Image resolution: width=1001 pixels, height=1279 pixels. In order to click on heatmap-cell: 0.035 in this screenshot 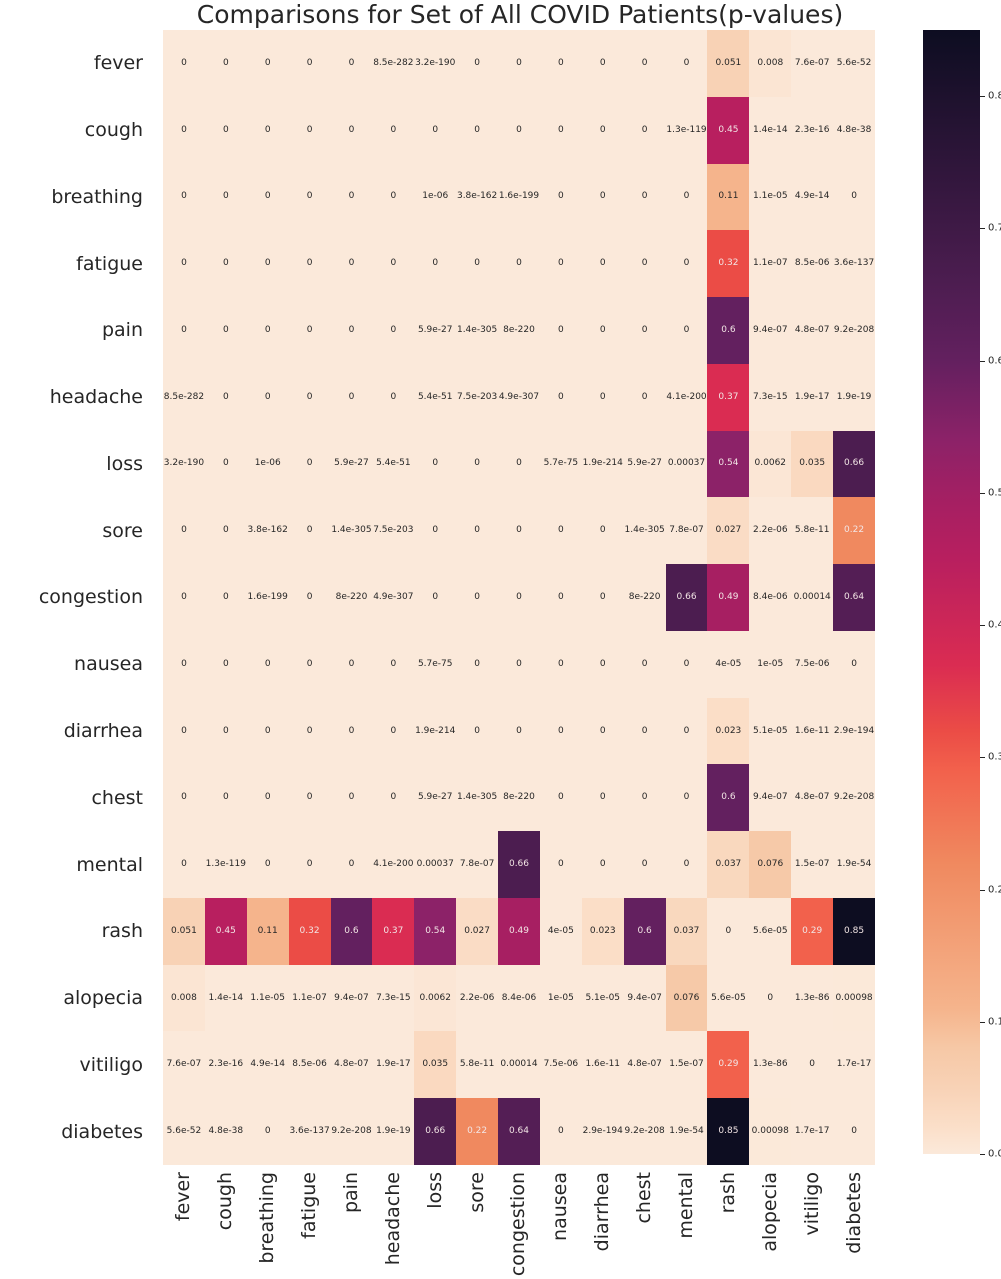, I will do `click(812, 464)`.